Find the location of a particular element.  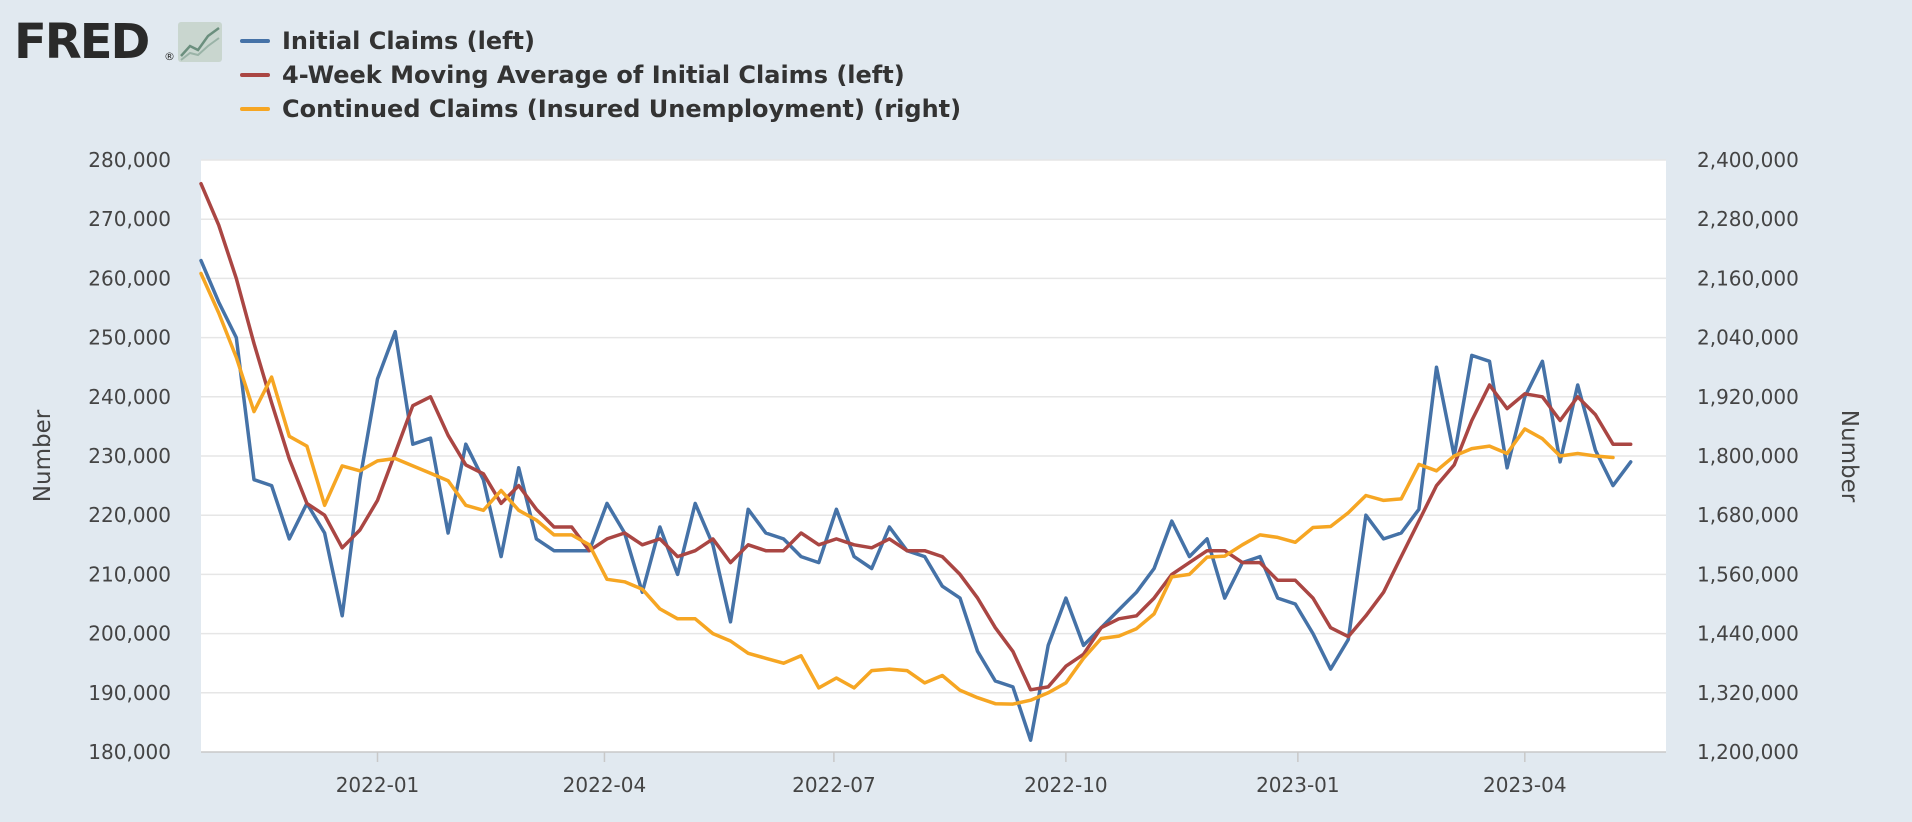

x-tick-label: 2022-04 is located at coordinates (605, 785).